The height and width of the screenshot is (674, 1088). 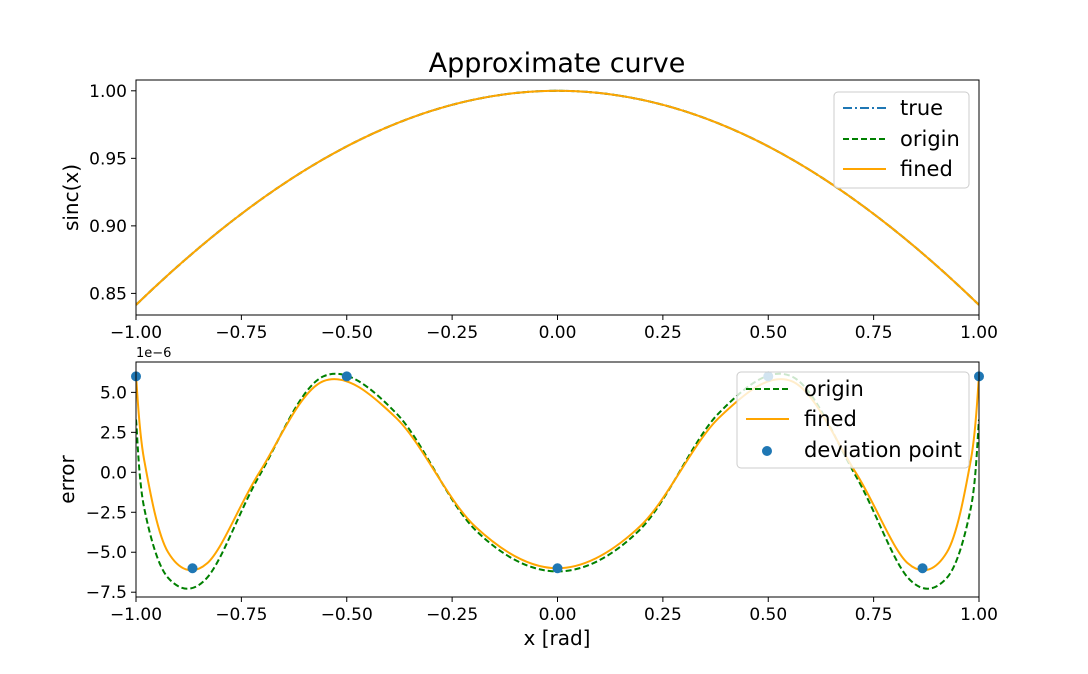 I want to click on top-x-ticks: −1.00 −0.75 −0.50 −0.25 0.00 0.25 0.50 0.75 1.00, so click(x=554, y=329).